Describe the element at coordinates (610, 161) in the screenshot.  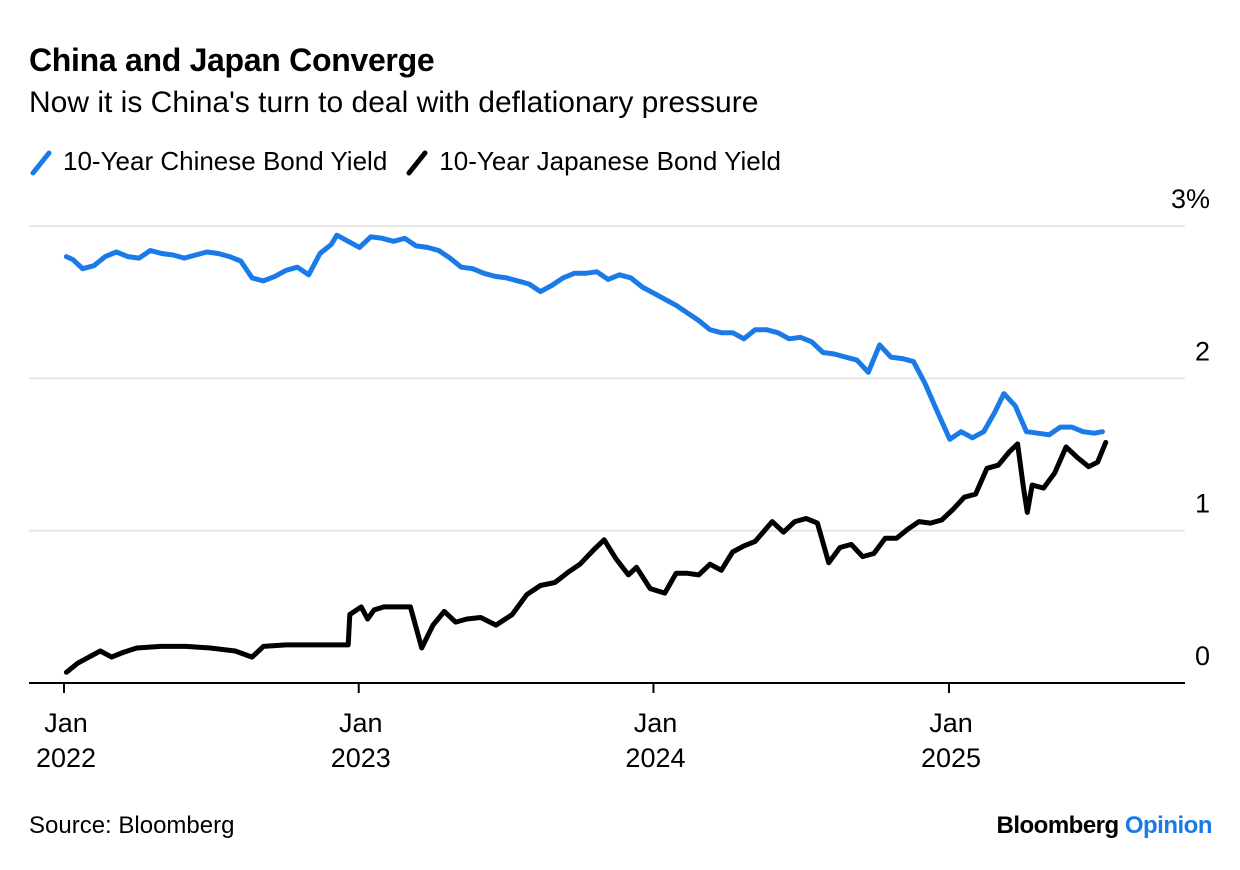
I see `legend-label-japan: 10-Year Japanese Bond Yield` at that location.